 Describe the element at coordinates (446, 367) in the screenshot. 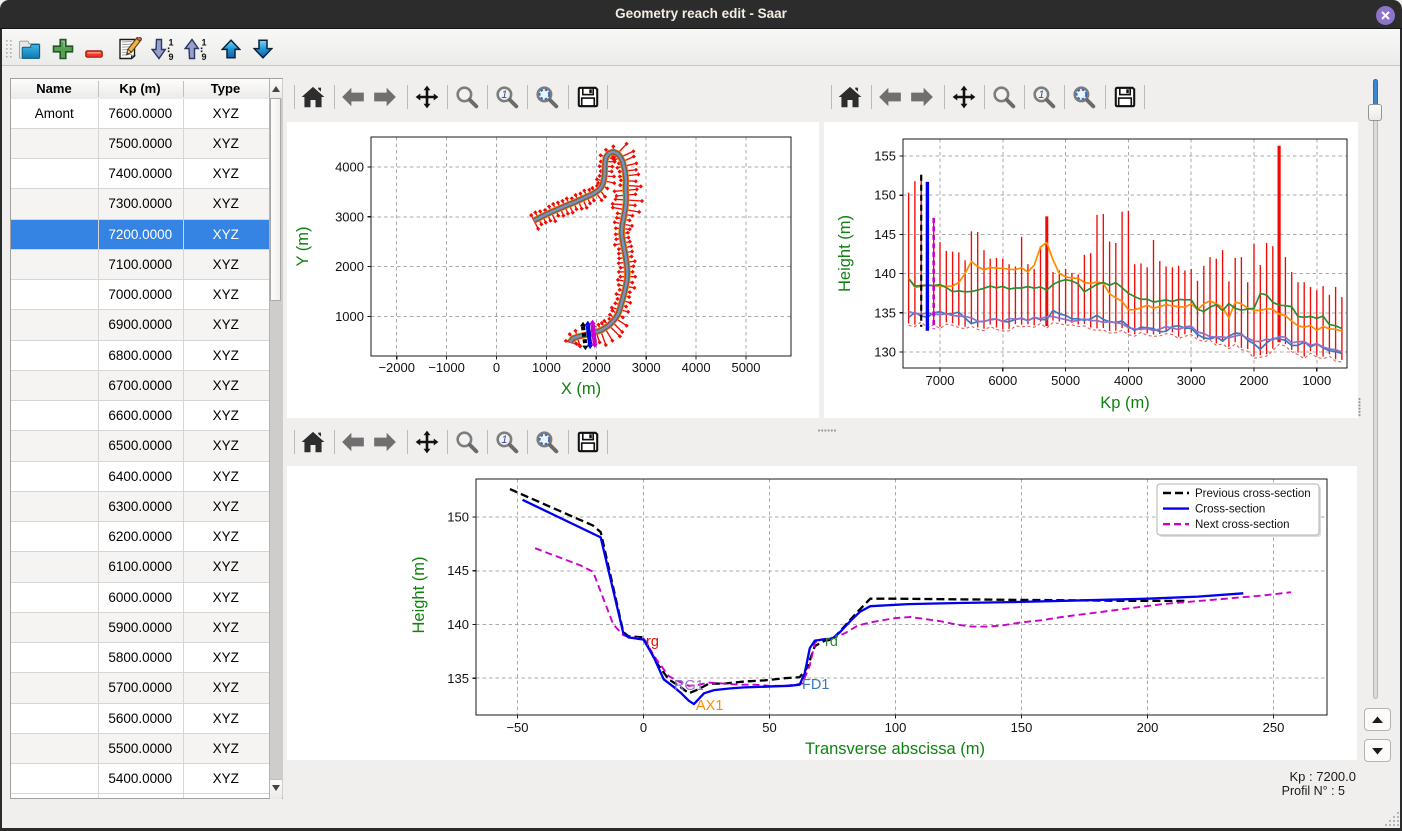

I see `svg-text: −1000` at that location.